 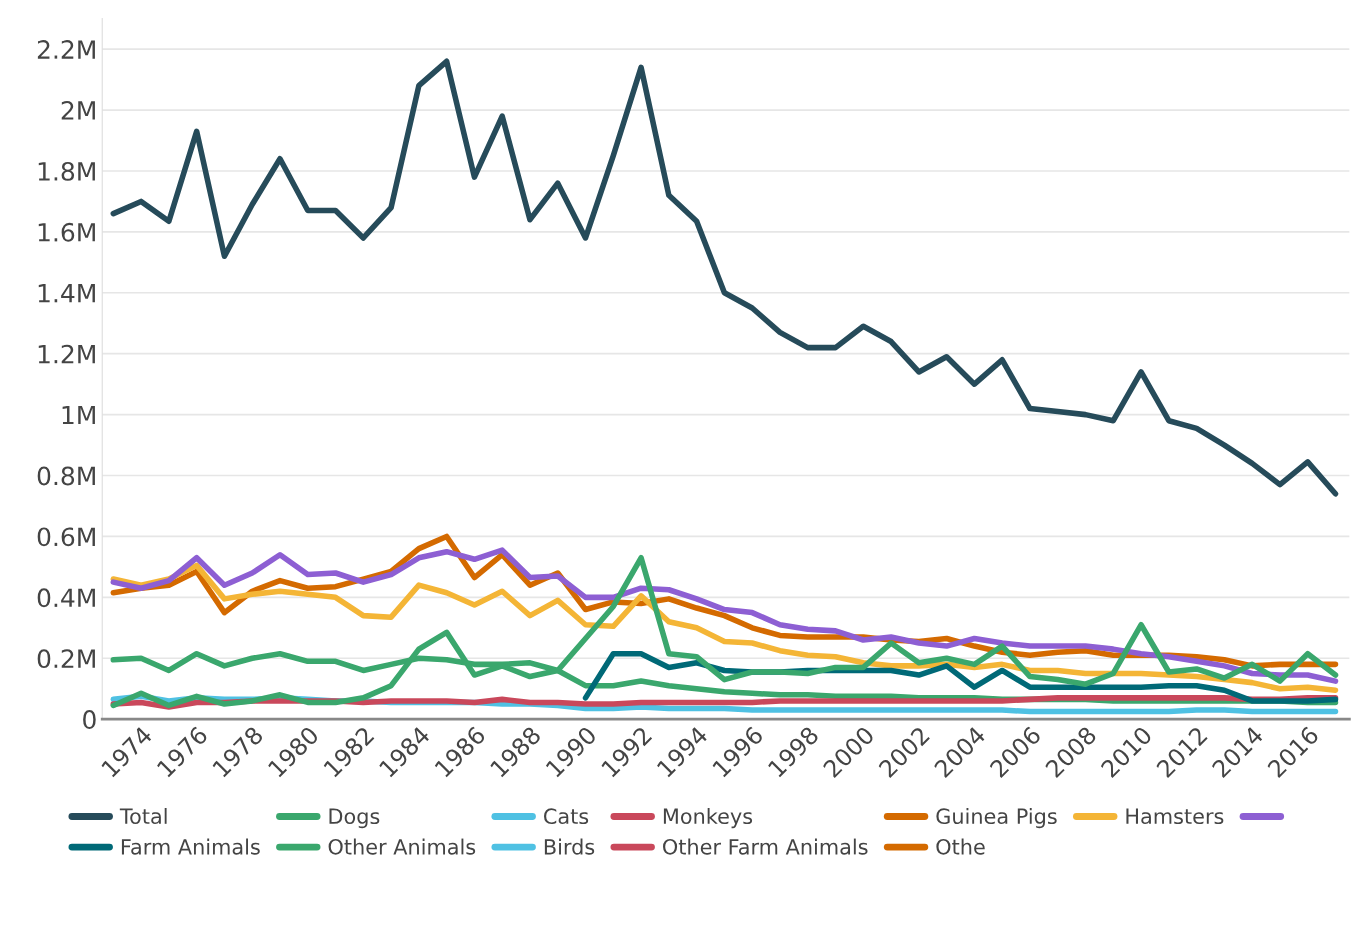 What do you see at coordinates (78, 415) in the screenshot?
I see `y-tick-label: 1M` at bounding box center [78, 415].